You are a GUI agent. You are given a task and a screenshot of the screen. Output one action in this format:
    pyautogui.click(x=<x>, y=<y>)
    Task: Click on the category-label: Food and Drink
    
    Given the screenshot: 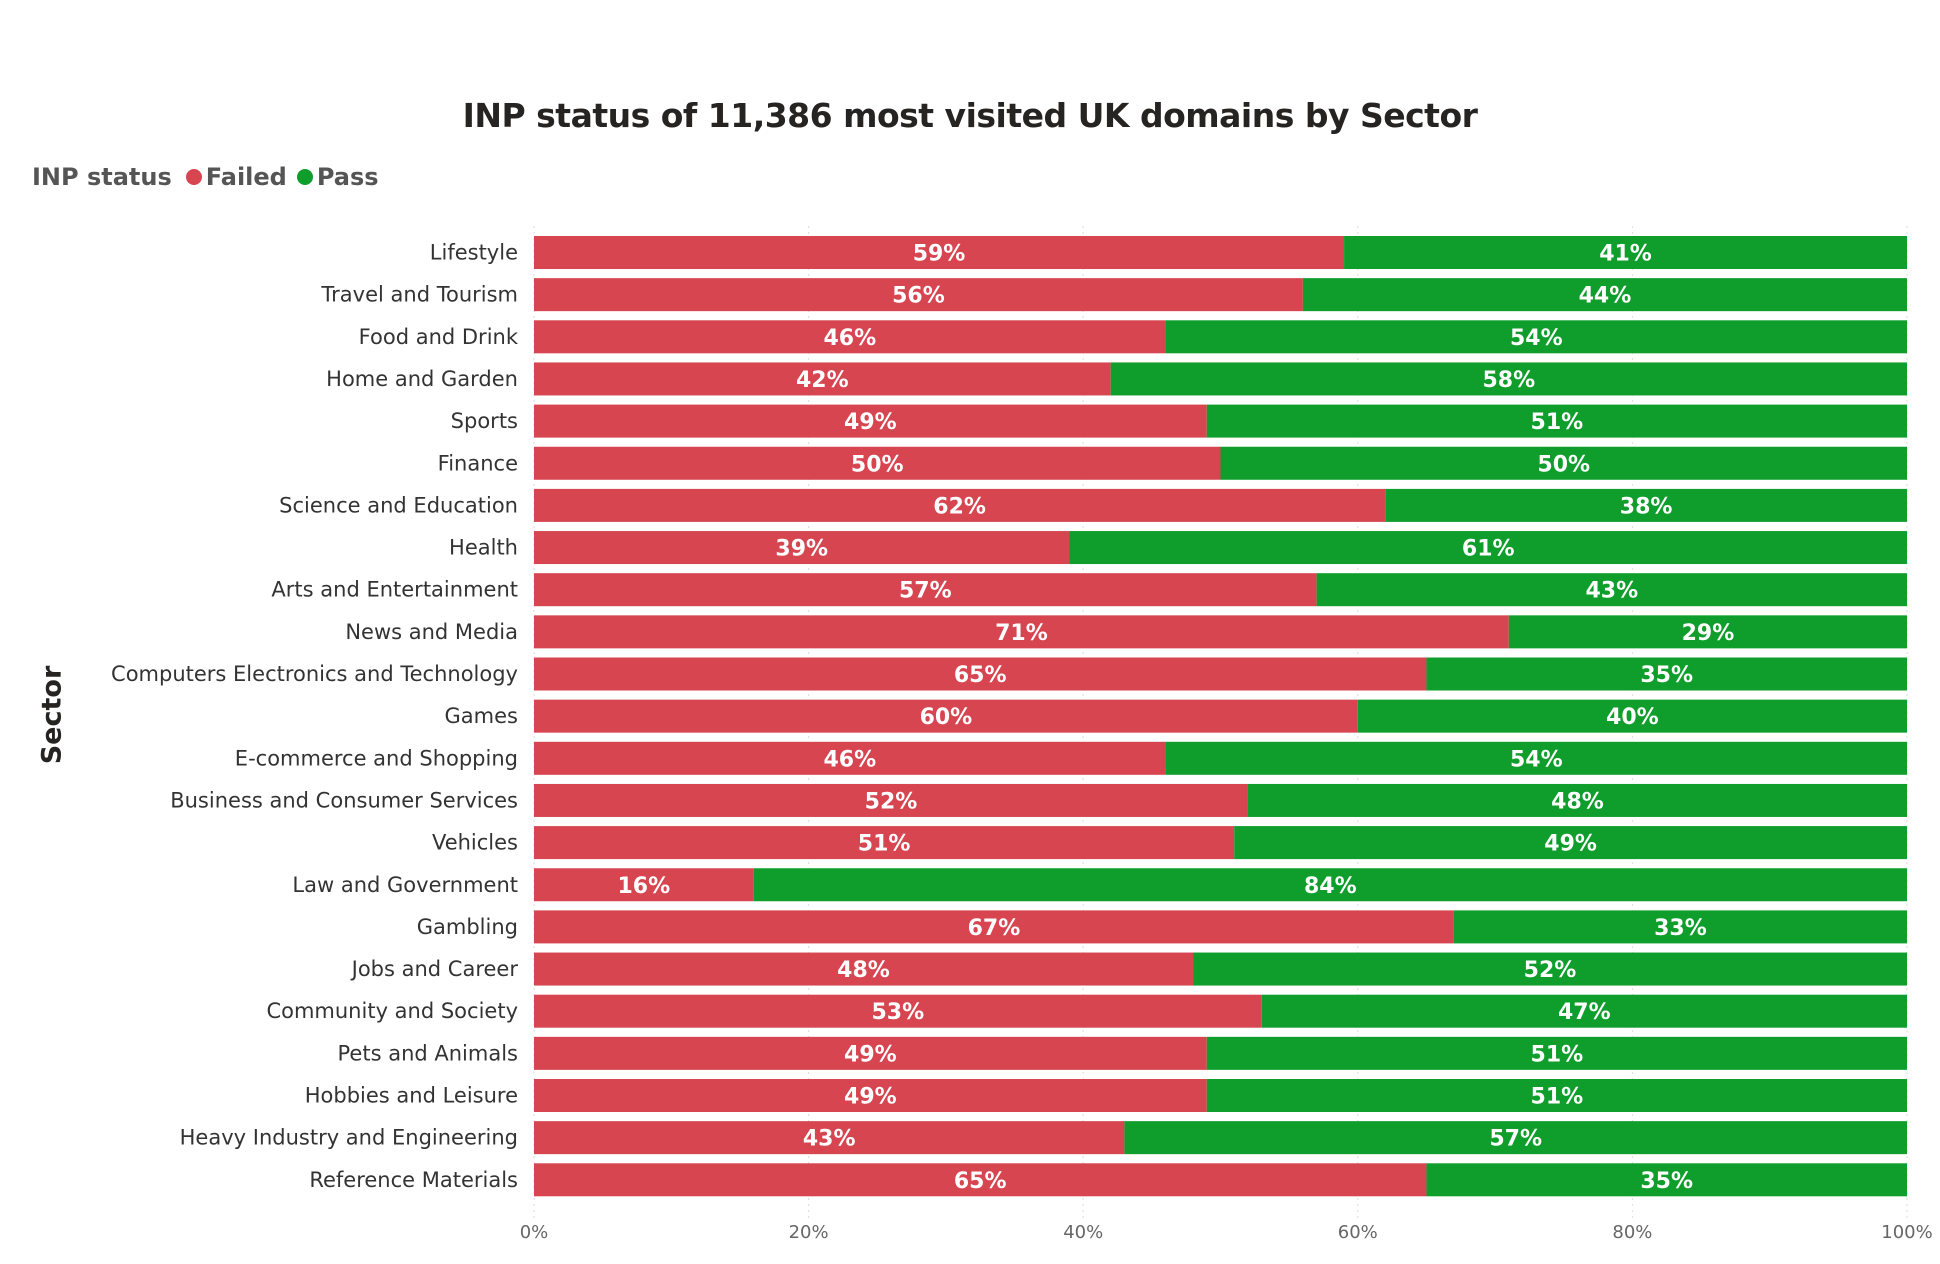 What is the action you would take?
    pyautogui.click(x=439, y=337)
    